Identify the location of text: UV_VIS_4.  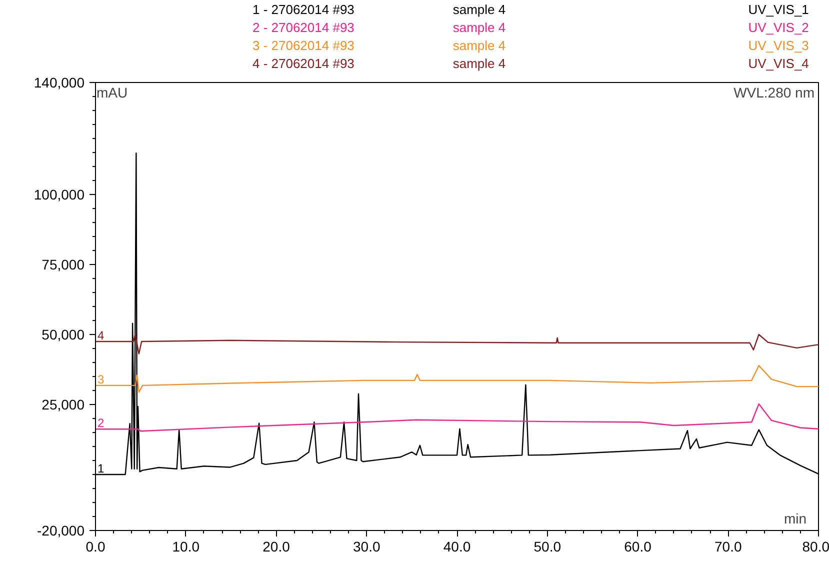
(778, 63).